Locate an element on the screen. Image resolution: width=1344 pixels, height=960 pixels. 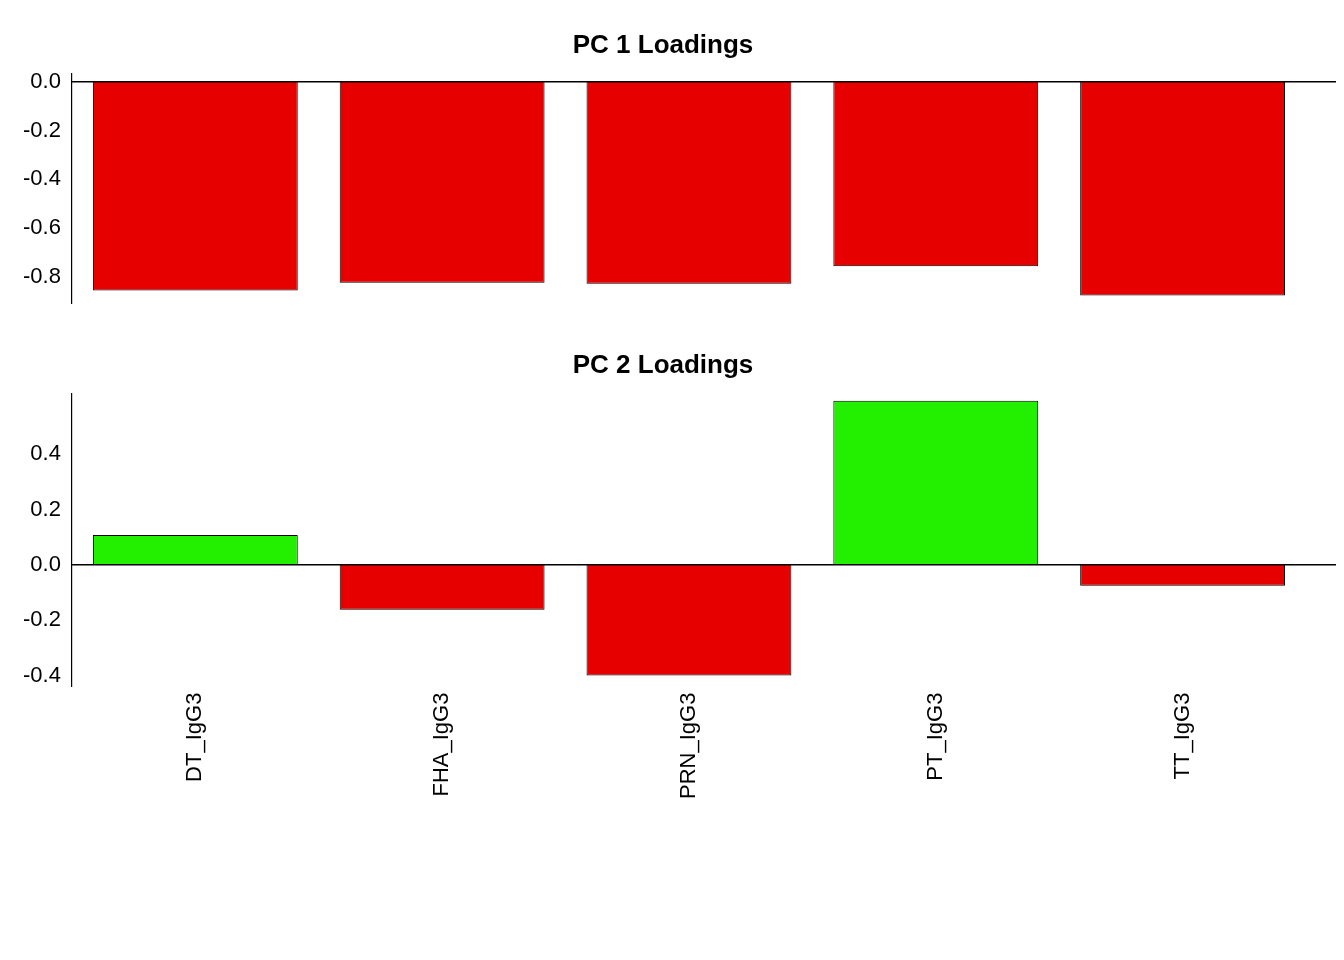
x-tick-label: DT_IgG3 is located at coordinates (194, 737).